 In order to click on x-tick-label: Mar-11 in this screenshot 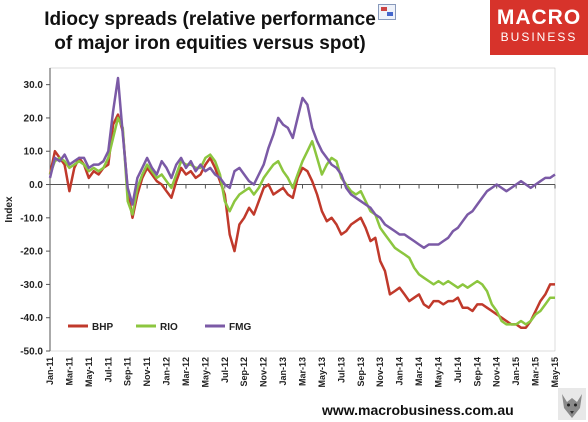, I will do `click(69, 371)`.